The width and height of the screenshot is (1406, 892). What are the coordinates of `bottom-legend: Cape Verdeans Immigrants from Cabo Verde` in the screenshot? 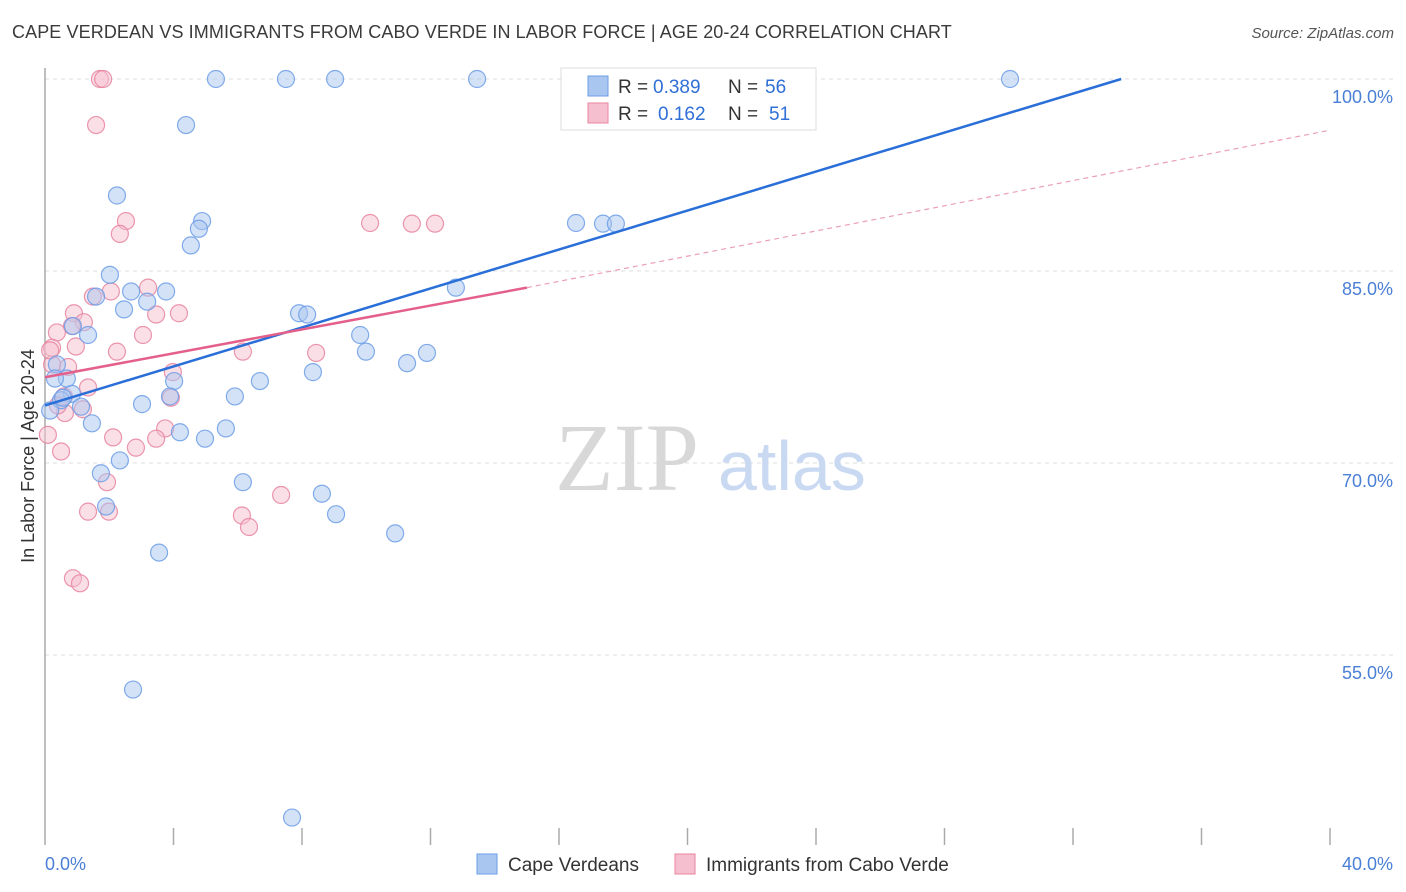 It's located at (712, 864).